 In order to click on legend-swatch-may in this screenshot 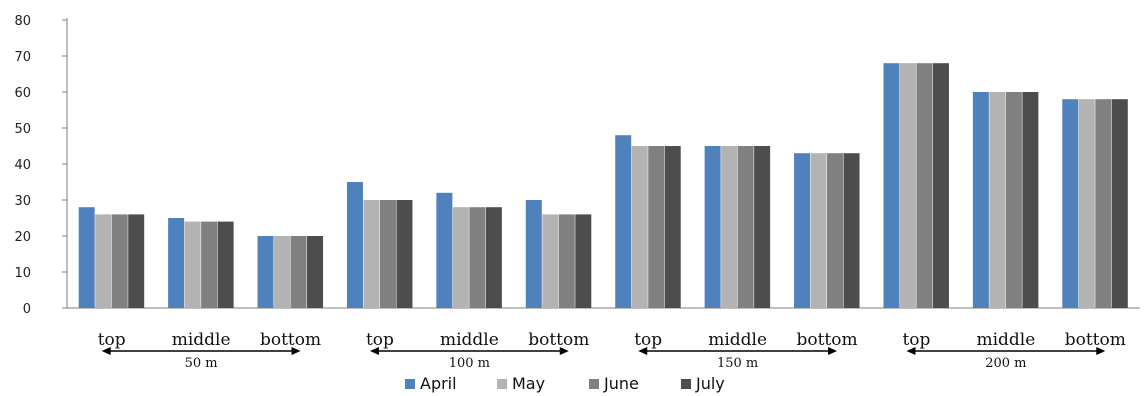, I will do `click(502, 384)`.